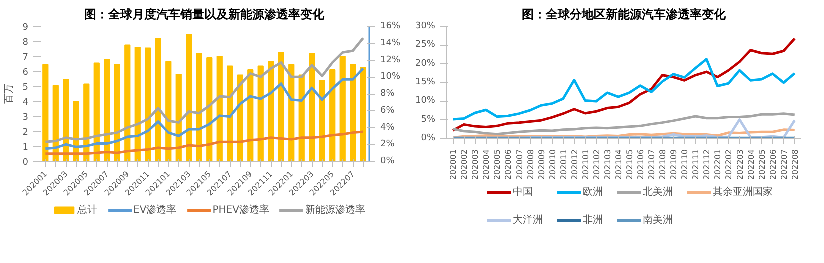 The image size is (824, 263). I want to click on x-tick-label: 202203, so click(740, 164).